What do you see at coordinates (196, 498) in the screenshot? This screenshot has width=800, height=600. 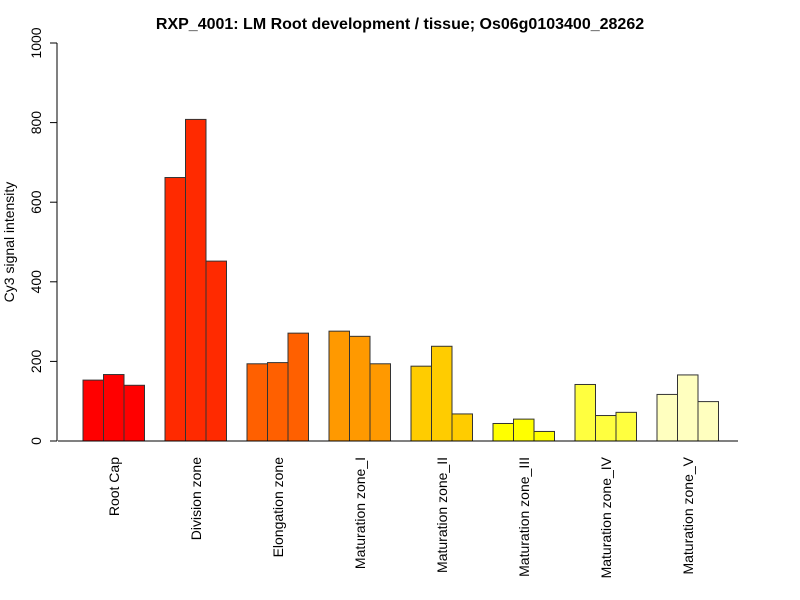 I see `category-label-division-zone: Division zone` at bounding box center [196, 498].